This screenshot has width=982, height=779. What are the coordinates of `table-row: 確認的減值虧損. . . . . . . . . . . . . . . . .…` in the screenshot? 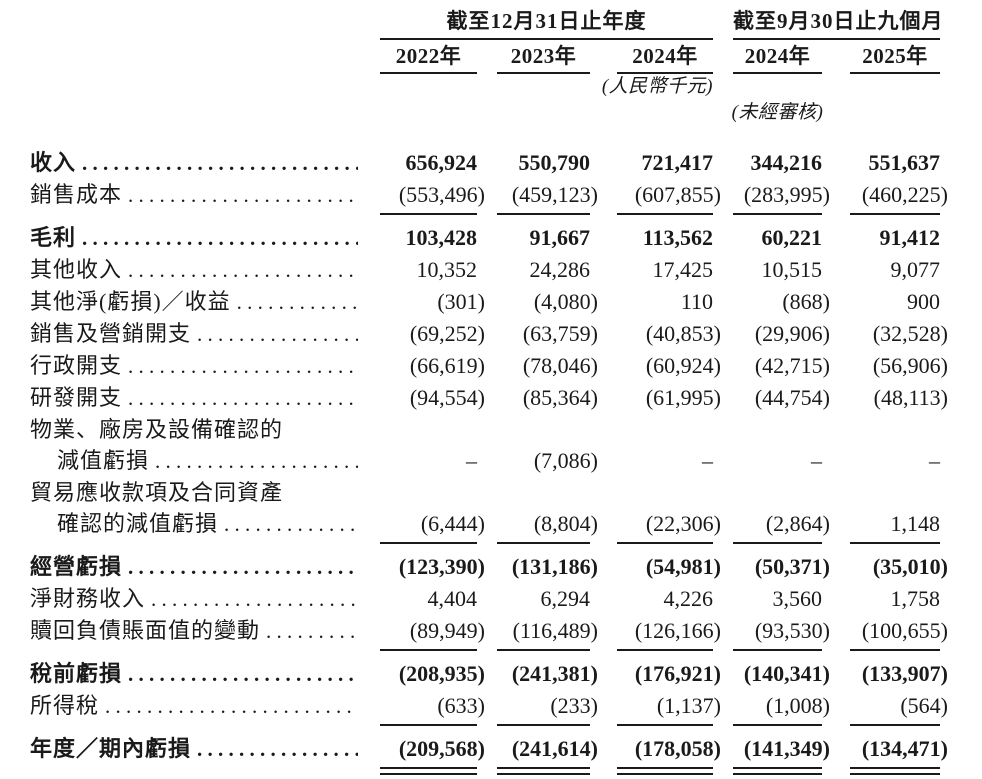 It's located at (491, 524).